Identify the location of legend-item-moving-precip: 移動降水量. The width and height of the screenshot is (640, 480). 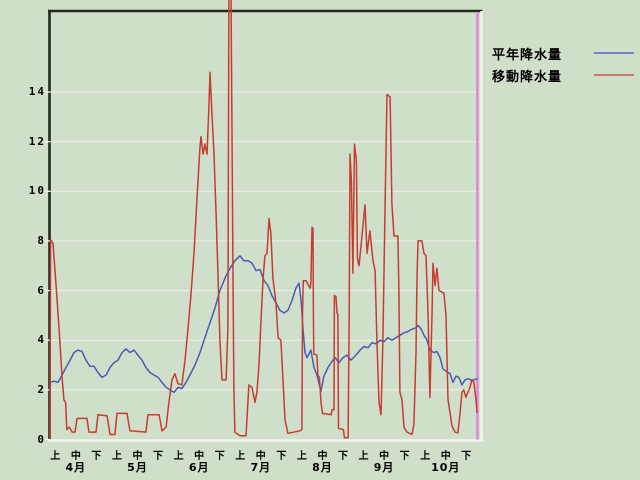
(563, 75).